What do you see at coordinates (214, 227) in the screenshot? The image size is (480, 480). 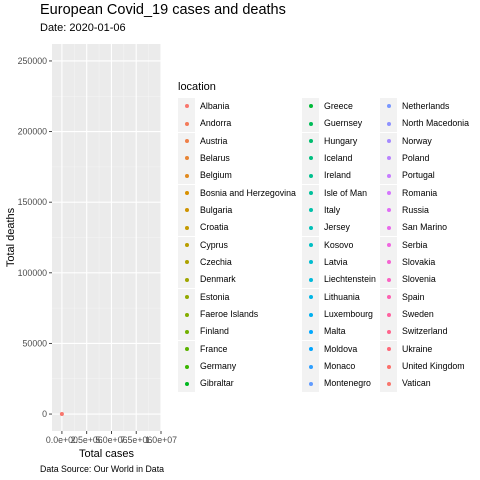 I see `legend-label: Croatia` at bounding box center [214, 227].